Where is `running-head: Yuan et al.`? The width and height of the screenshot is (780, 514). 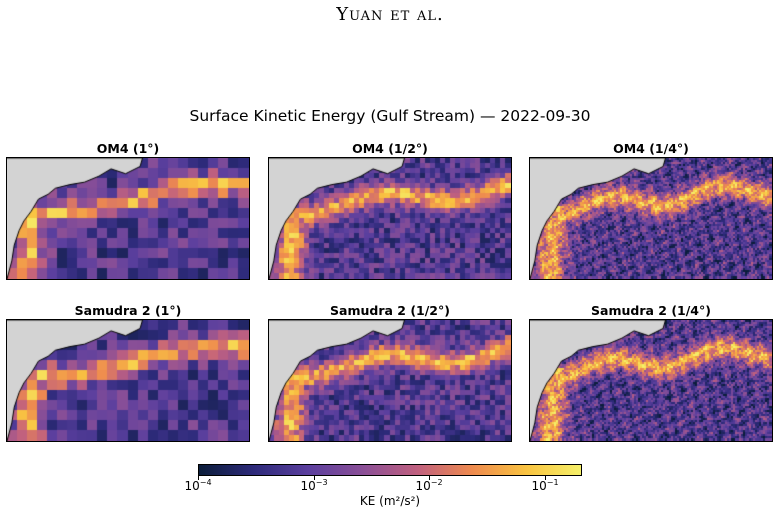 running-head: Yuan et al. is located at coordinates (390, 14).